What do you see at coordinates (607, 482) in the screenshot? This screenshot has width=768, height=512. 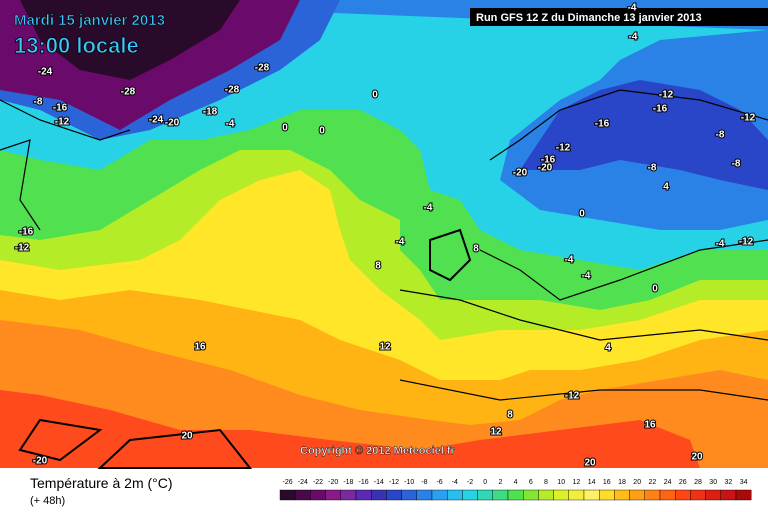 I see `scale-label: 16` at bounding box center [607, 482].